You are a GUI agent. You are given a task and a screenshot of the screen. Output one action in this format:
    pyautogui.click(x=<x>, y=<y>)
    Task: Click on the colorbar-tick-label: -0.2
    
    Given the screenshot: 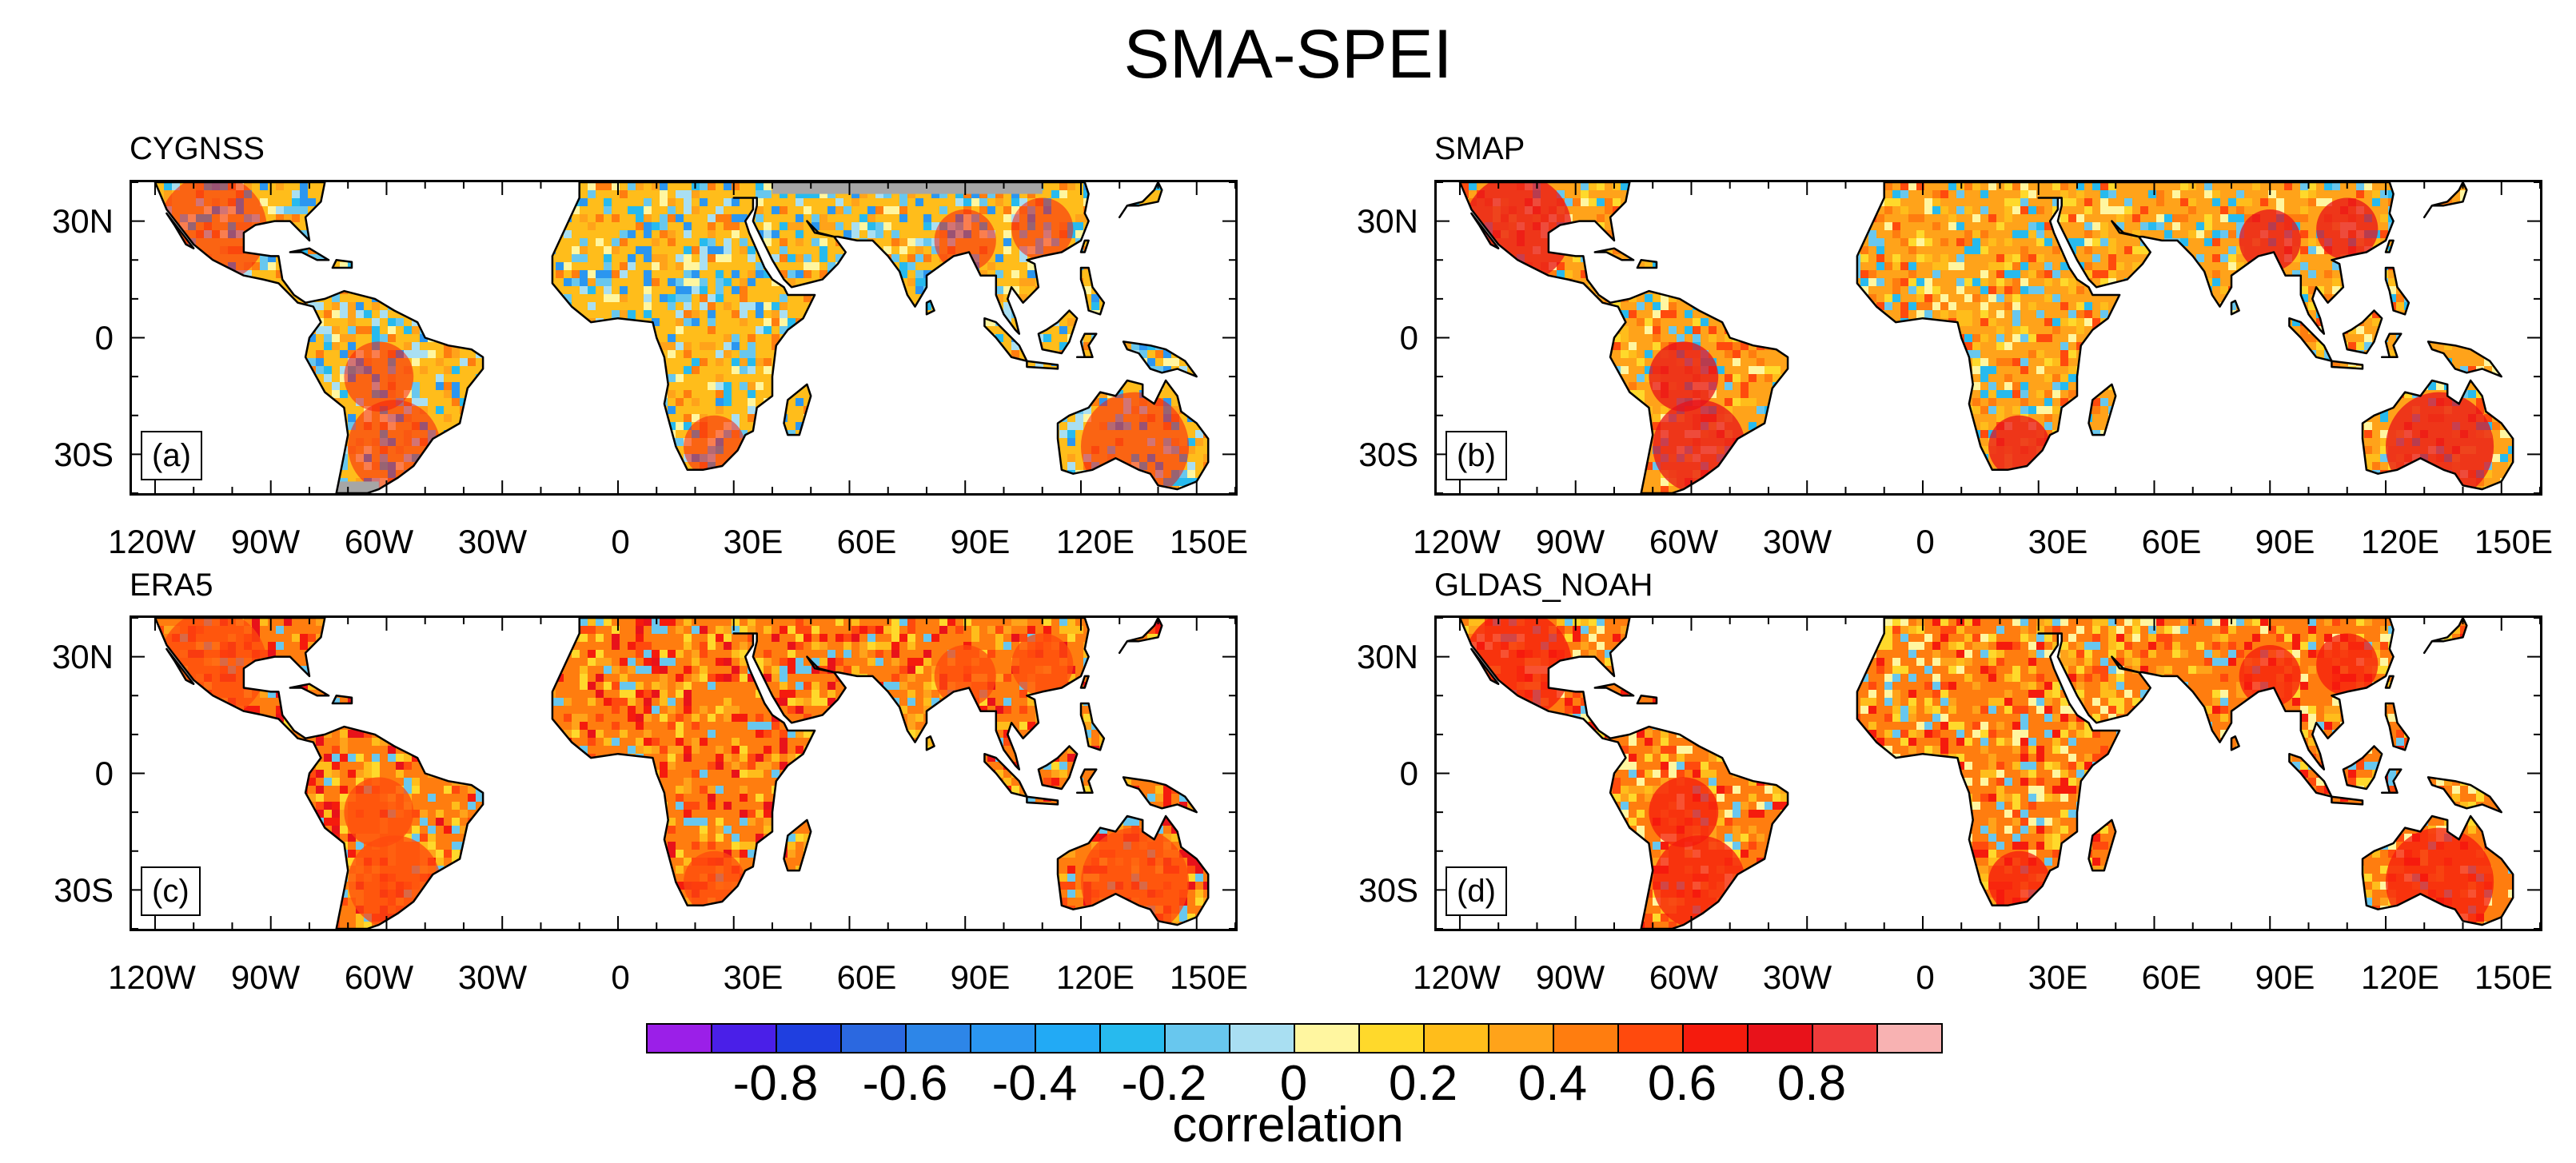 What is the action you would take?
    pyautogui.click(x=1164, y=1083)
    